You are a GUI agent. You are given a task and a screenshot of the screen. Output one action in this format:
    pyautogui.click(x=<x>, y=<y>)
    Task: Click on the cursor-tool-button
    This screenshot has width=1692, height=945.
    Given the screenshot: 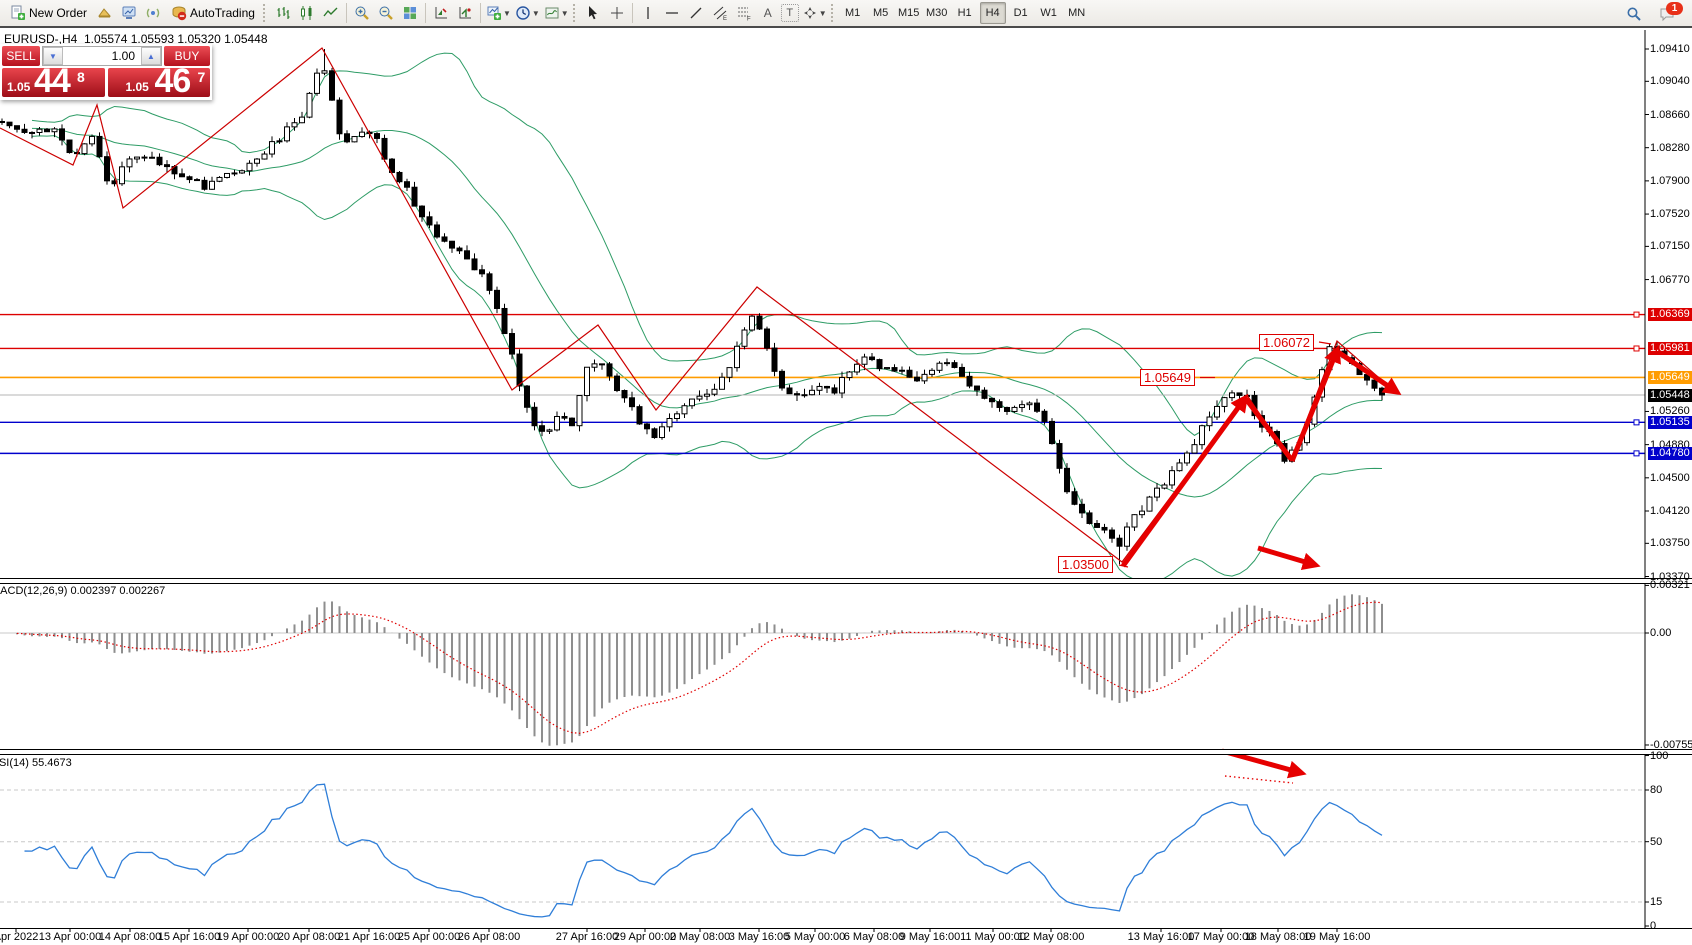 What is the action you would take?
    pyautogui.click(x=593, y=13)
    